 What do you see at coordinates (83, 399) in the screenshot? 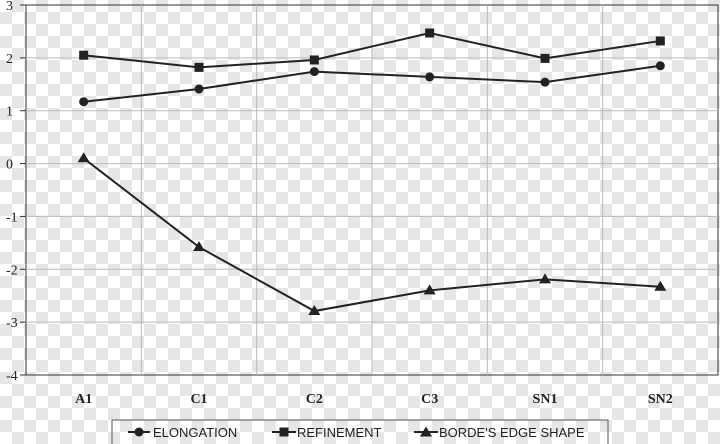
I see `x-tick-label: A1` at bounding box center [83, 399].